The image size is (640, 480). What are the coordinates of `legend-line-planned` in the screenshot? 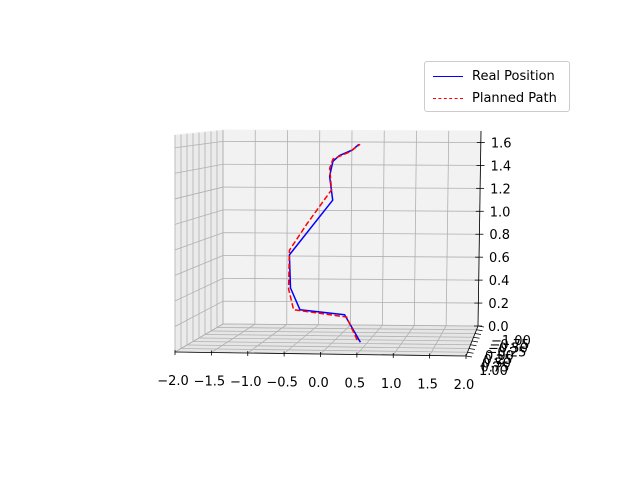 It's located at (448, 98).